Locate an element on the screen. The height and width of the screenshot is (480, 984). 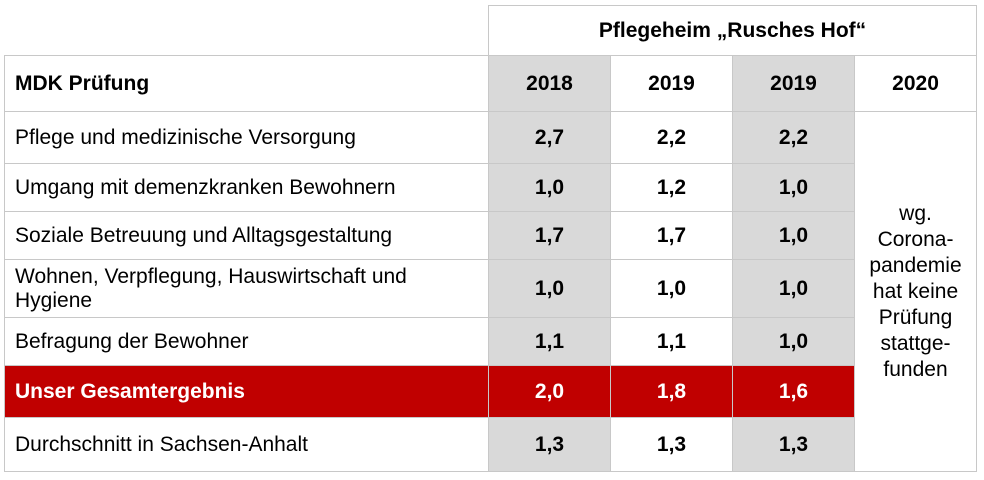
column-header-label: MDK Prüfung is located at coordinates (246, 83).